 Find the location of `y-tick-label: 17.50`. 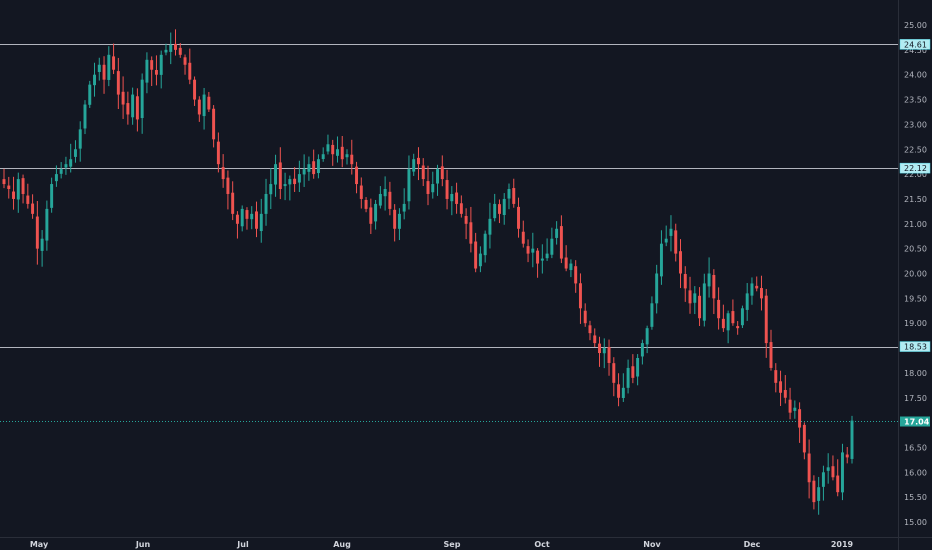

y-tick-label: 17.50 is located at coordinates (915, 398).